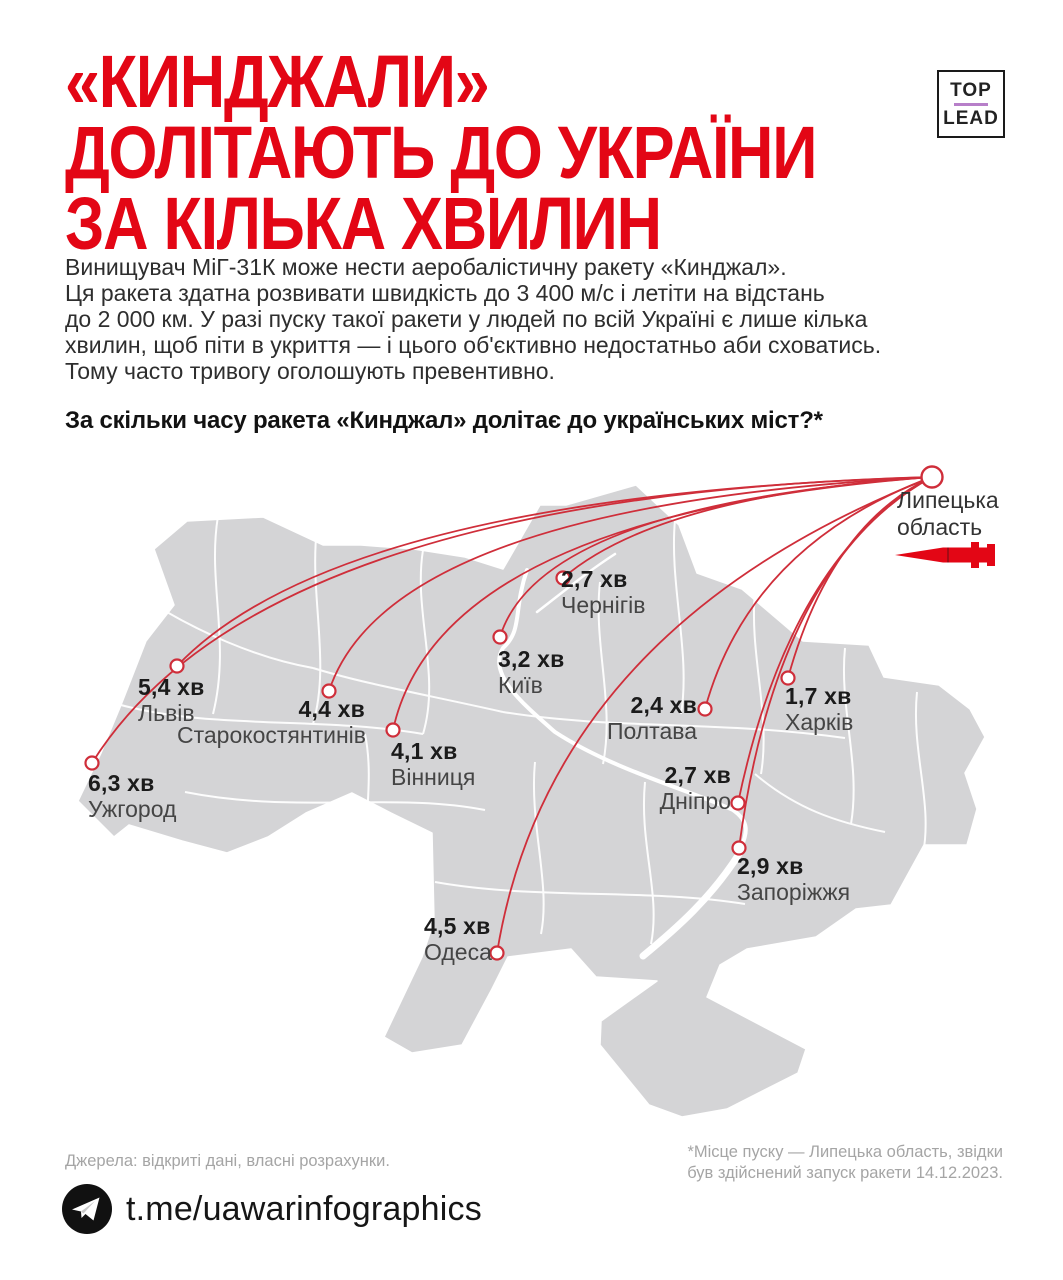 The width and height of the screenshot is (1063, 1280). What do you see at coordinates (818, 696) in the screenshot?
I see `time-value: 1,7 хв` at bounding box center [818, 696].